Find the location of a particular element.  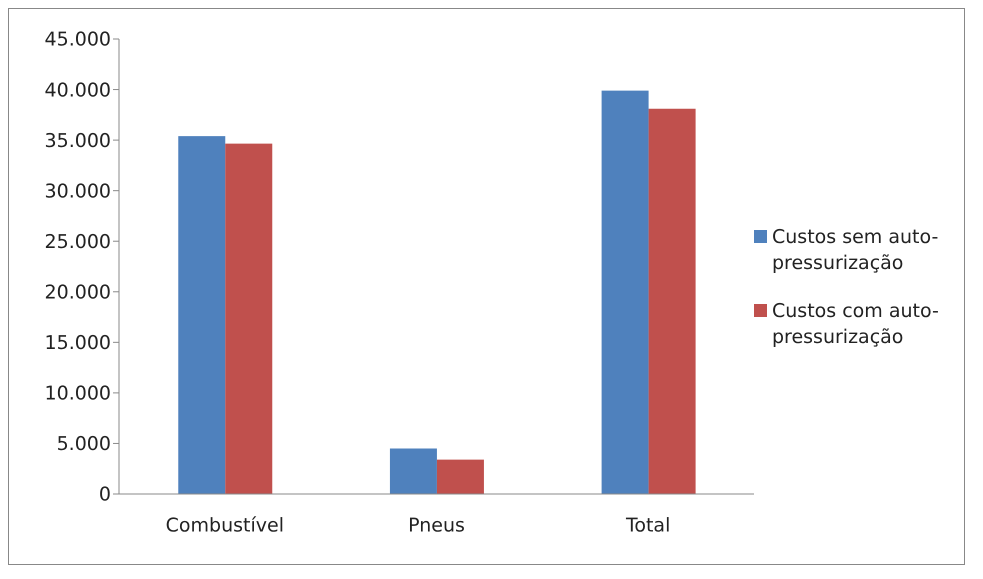

legend-label: Custos sem auto-pressurização is located at coordinates (856, 250).